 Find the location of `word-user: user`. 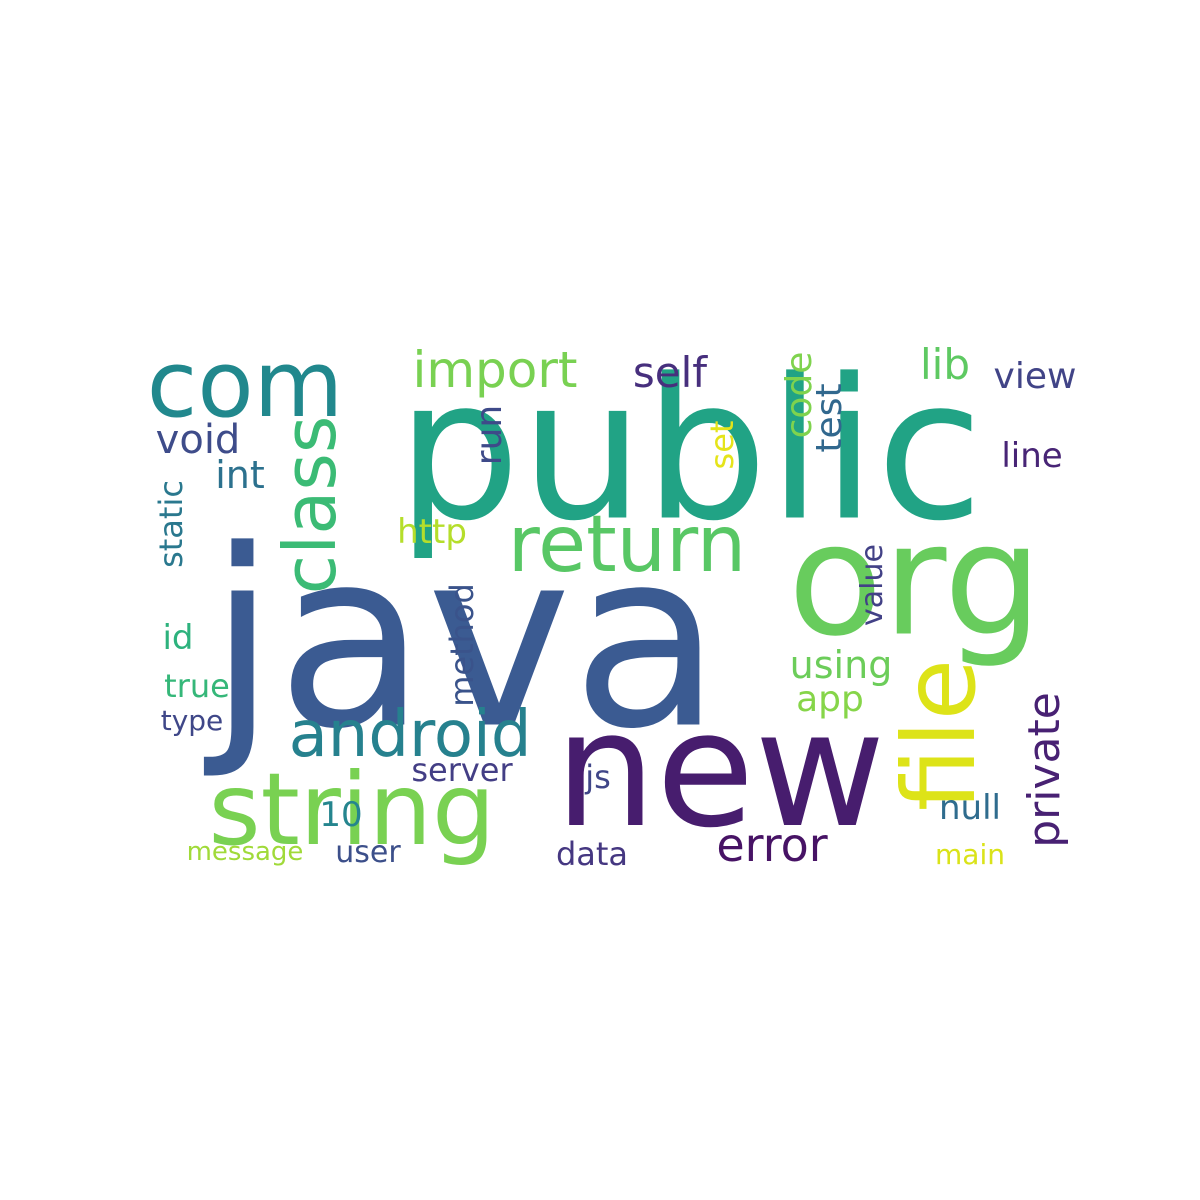

word-user: user is located at coordinates (368, 852).